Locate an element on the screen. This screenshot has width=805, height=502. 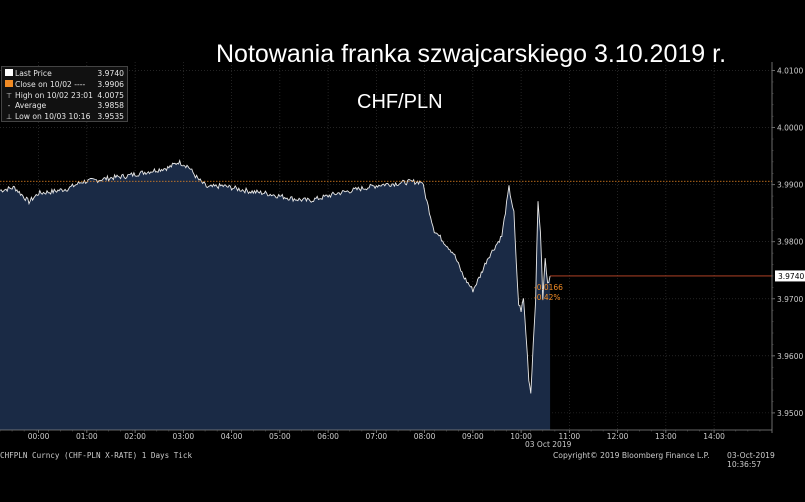
x-tick-label: 11:00 is located at coordinates (570, 436).